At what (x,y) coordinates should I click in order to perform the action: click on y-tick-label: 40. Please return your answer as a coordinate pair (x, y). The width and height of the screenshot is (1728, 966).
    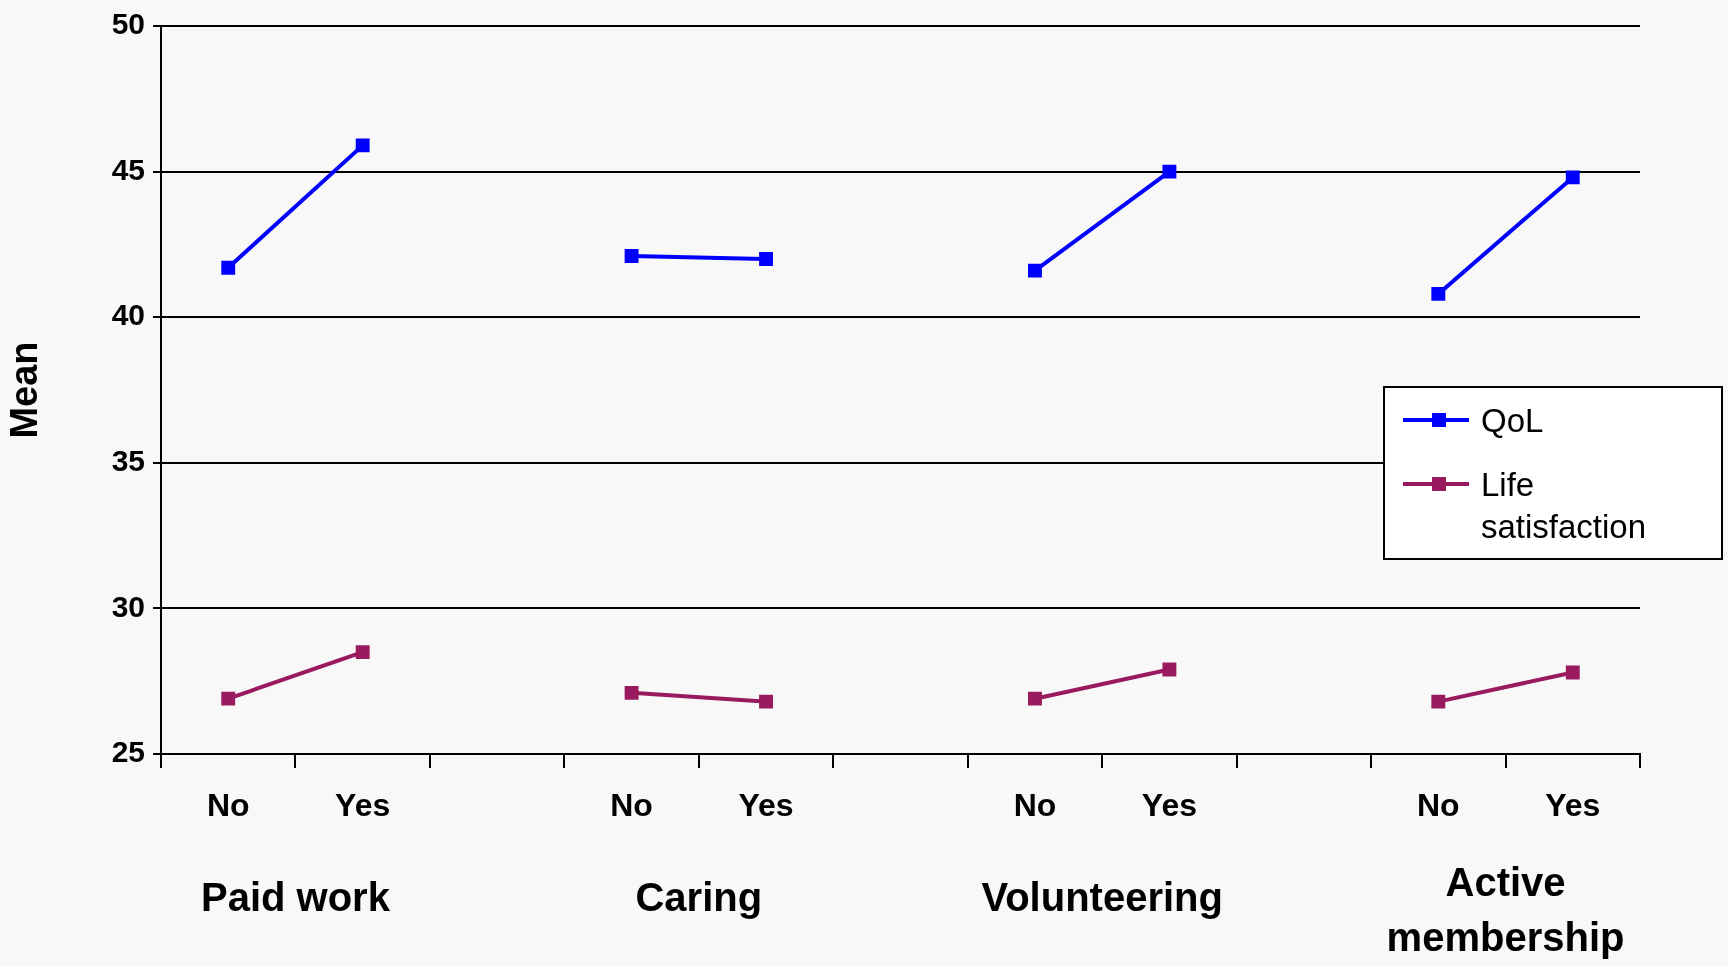
    Looking at the image, I should click on (128, 315).